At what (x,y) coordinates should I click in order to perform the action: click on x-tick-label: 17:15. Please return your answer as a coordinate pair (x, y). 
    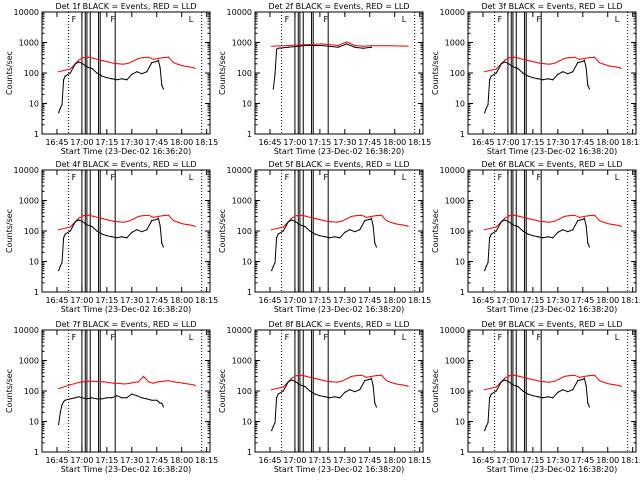
    Looking at the image, I should click on (532, 142).